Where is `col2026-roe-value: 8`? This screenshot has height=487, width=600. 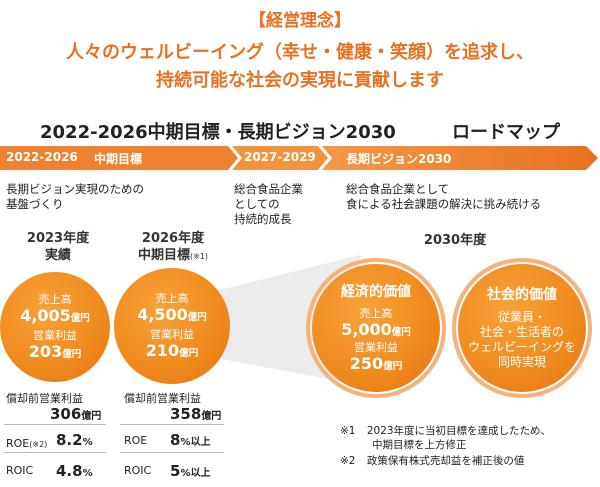 col2026-roe-value: 8 is located at coordinates (175, 440).